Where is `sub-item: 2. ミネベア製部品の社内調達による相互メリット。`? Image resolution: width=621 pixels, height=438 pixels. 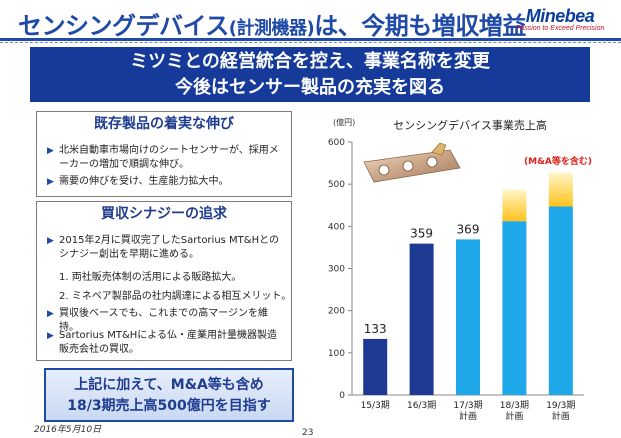
sub-item: 2. ミネベア製部品の社内調達による相互メリット。 is located at coordinates (175, 296).